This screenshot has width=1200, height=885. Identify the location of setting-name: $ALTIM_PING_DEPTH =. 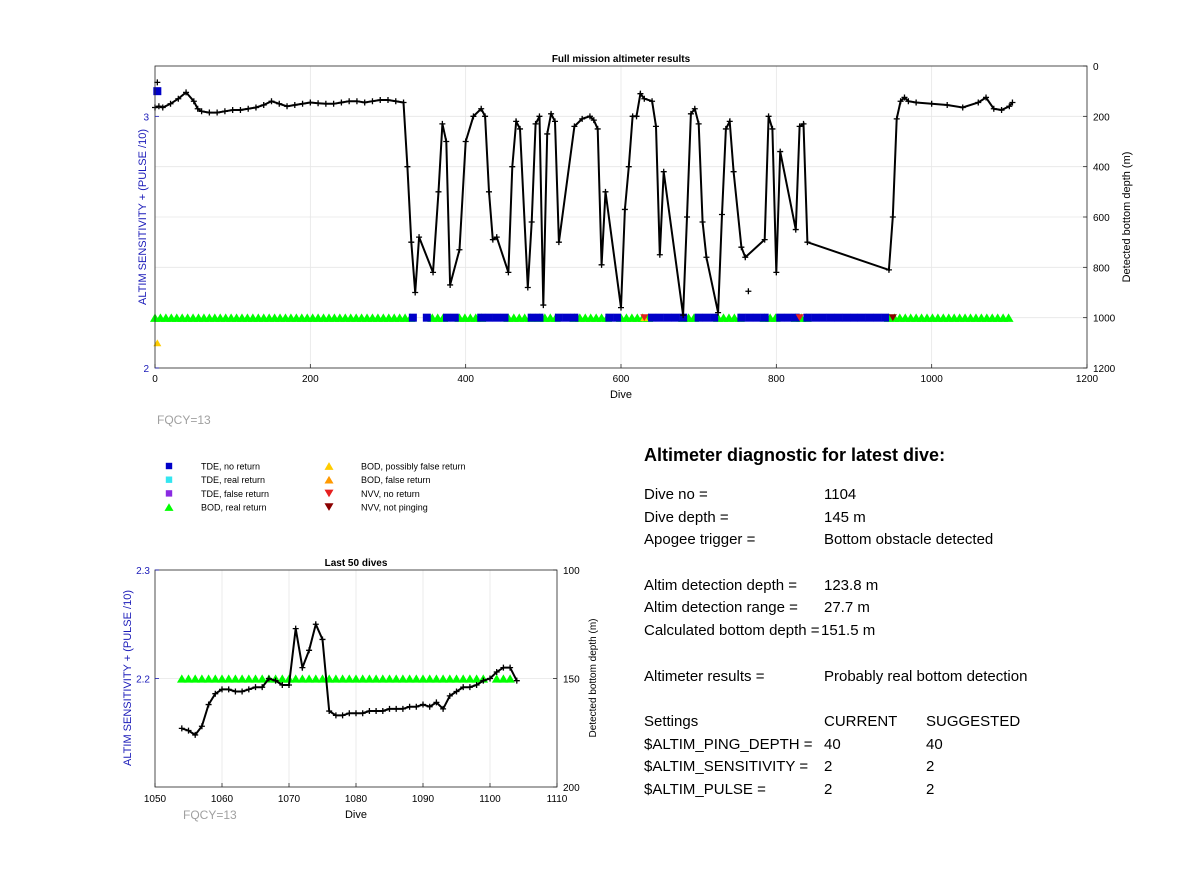
(728, 744).